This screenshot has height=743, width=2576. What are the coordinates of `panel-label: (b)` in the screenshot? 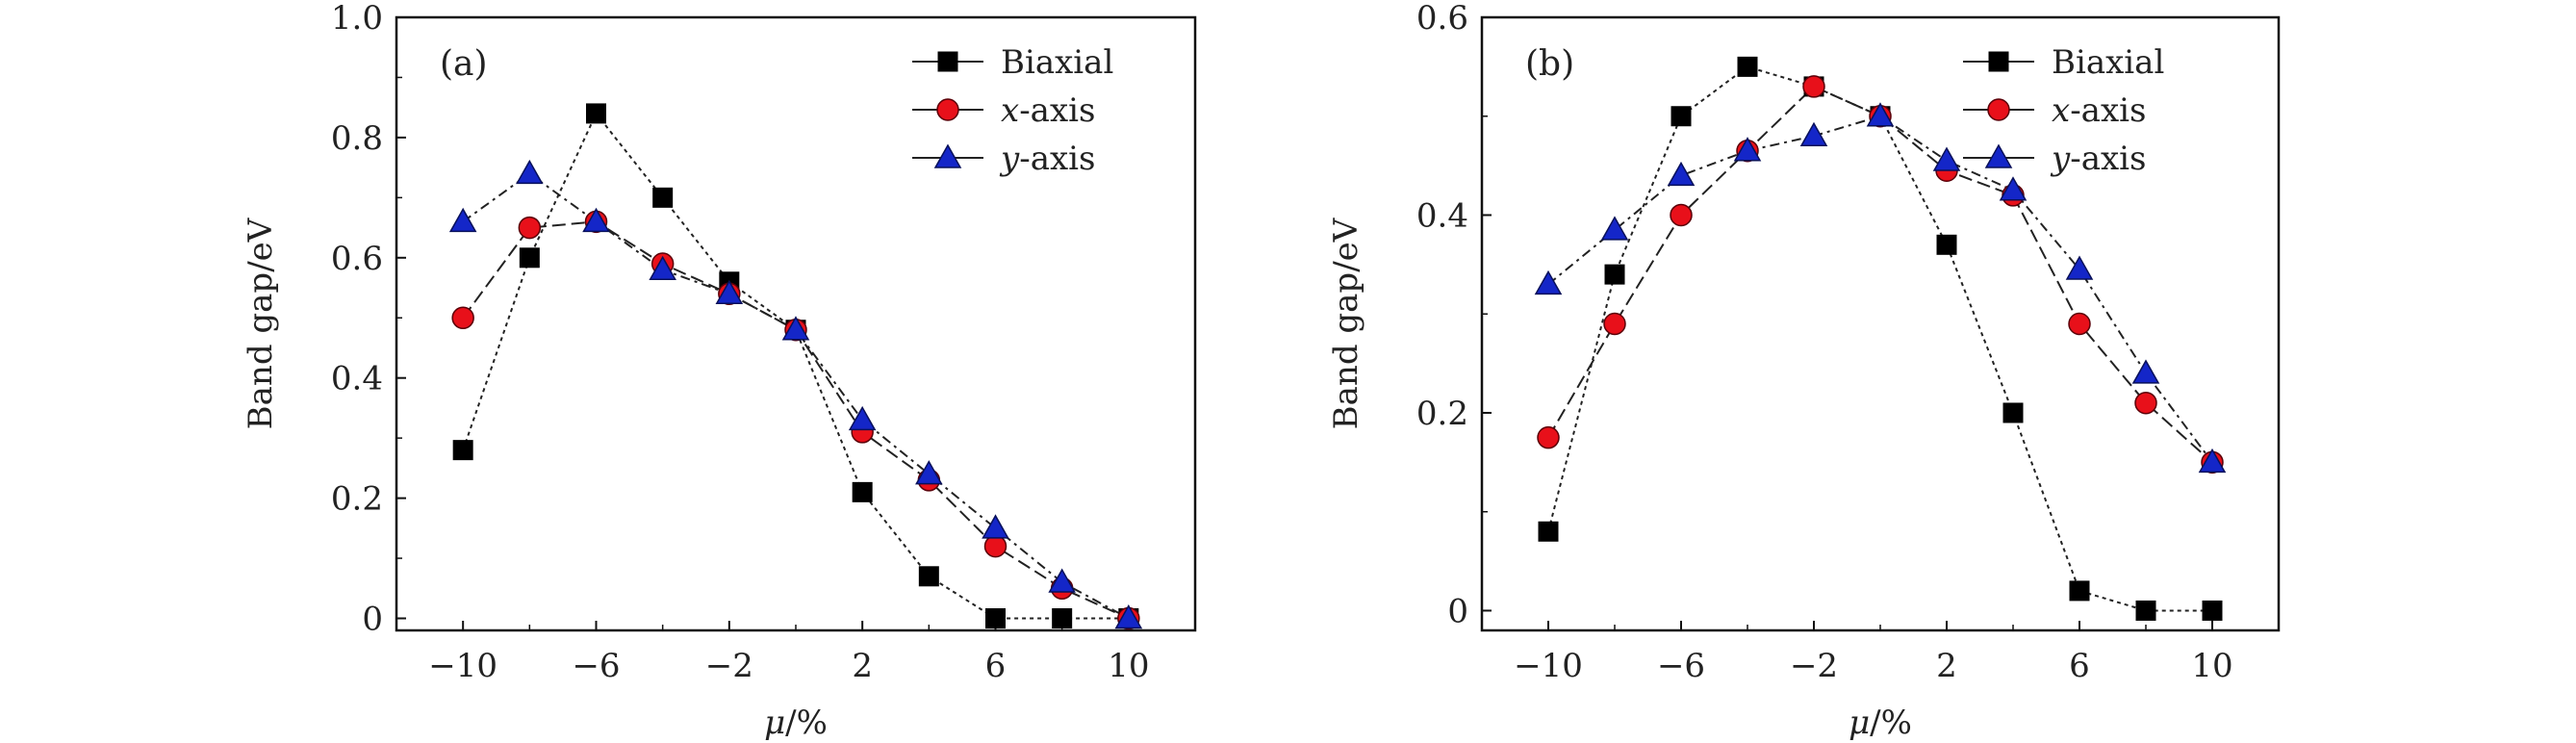 It's located at (1549, 64).